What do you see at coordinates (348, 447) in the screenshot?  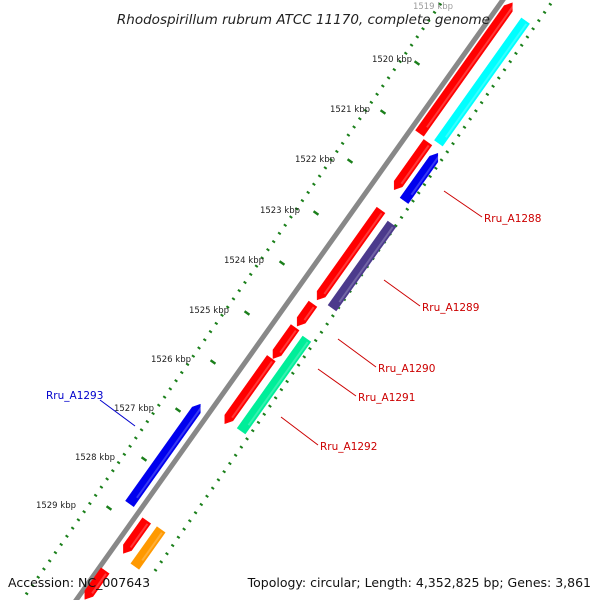 I see `gene-label: Rru_A1292` at bounding box center [348, 447].